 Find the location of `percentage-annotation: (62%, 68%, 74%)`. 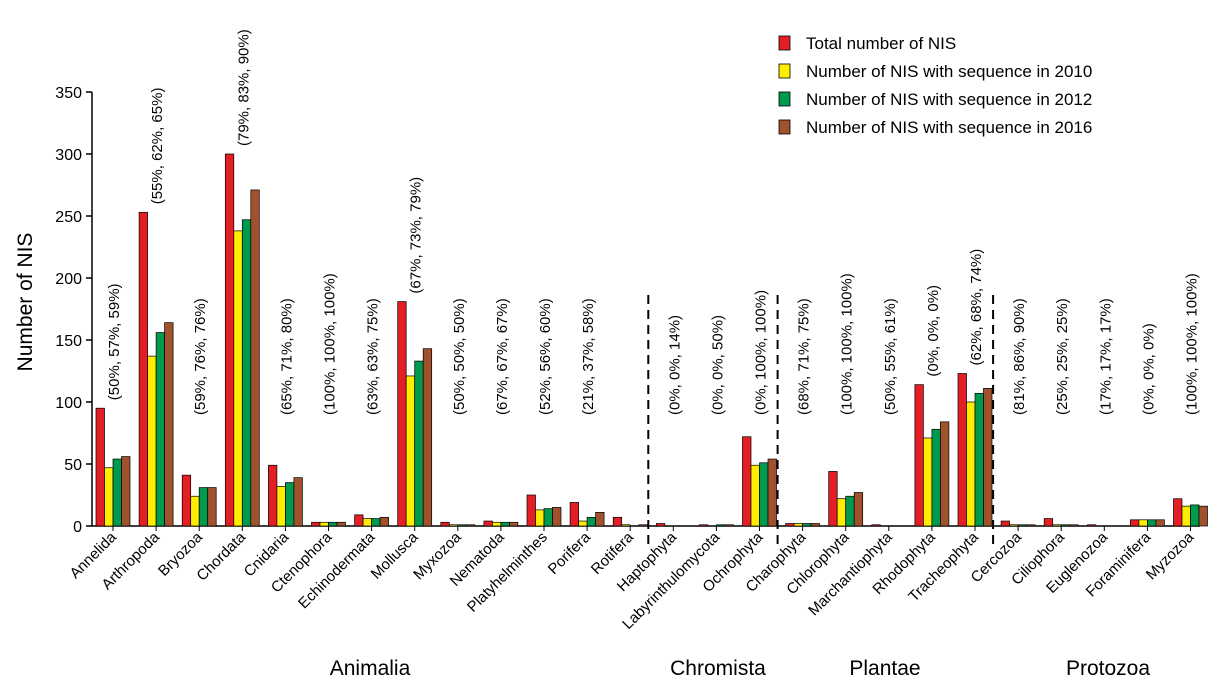

percentage-annotation: (62%, 68%, 74%) is located at coordinates (976, 307).